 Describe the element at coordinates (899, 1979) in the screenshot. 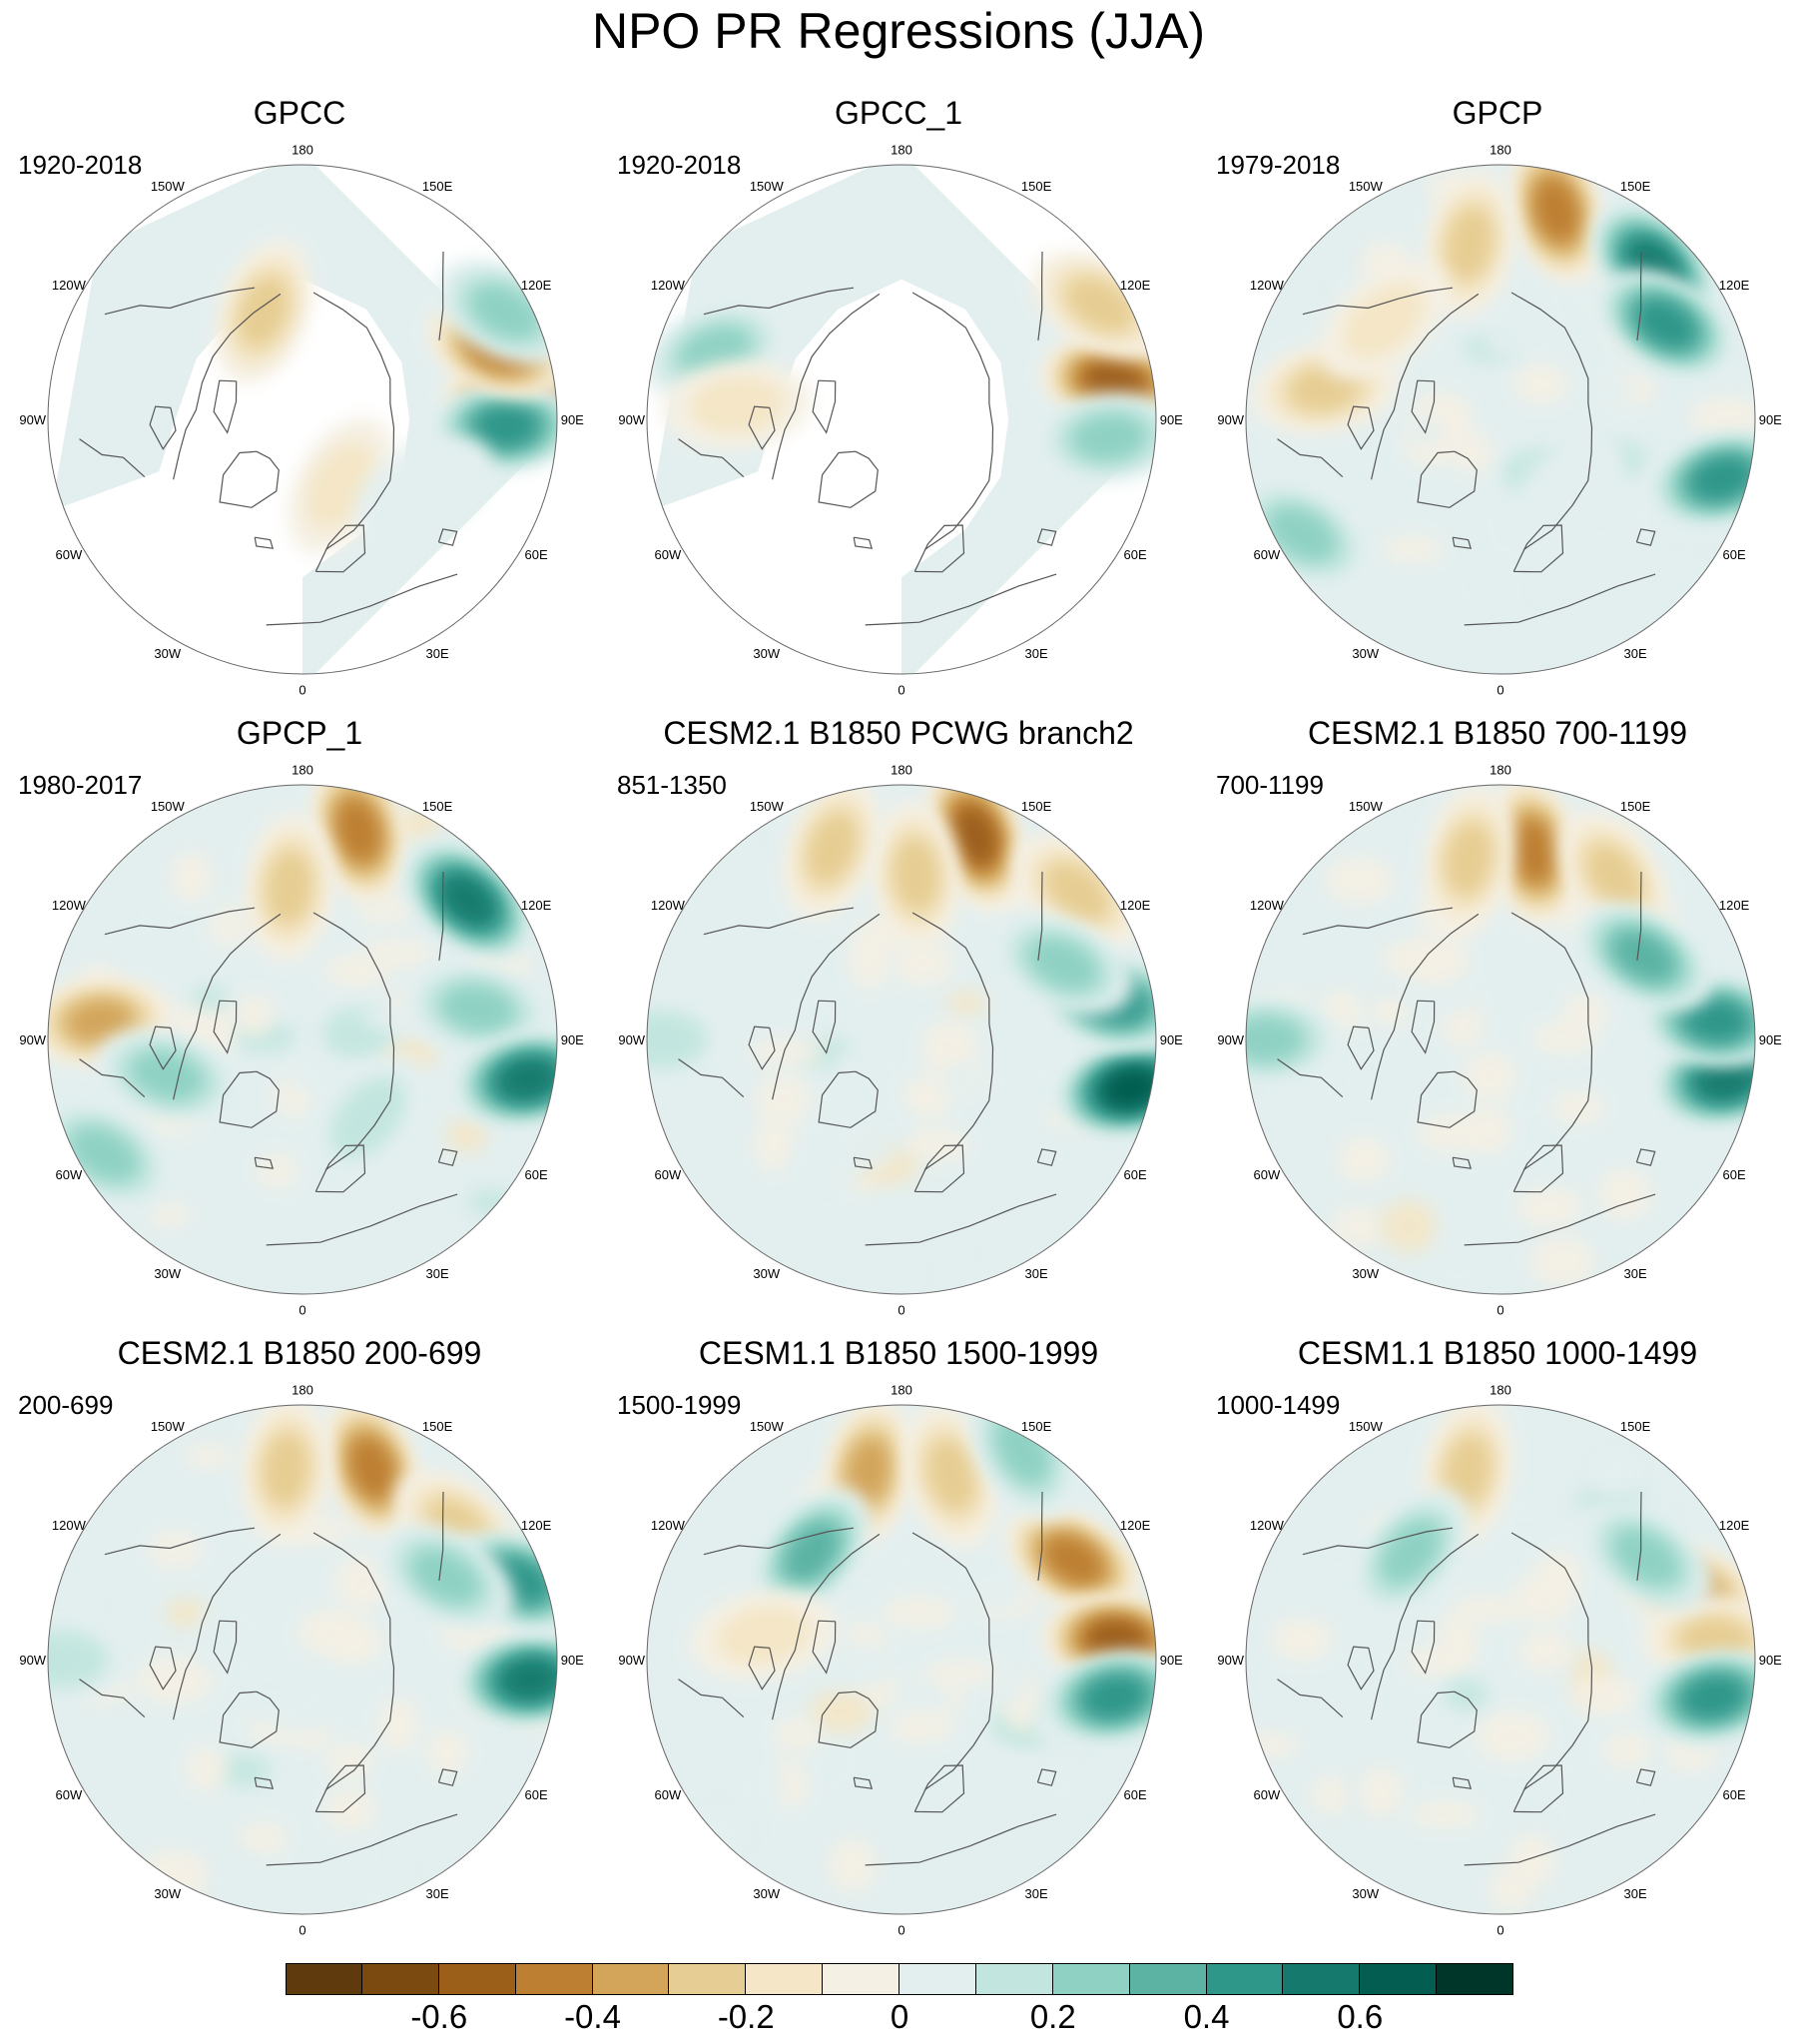

I see `colorbar-frame` at that location.